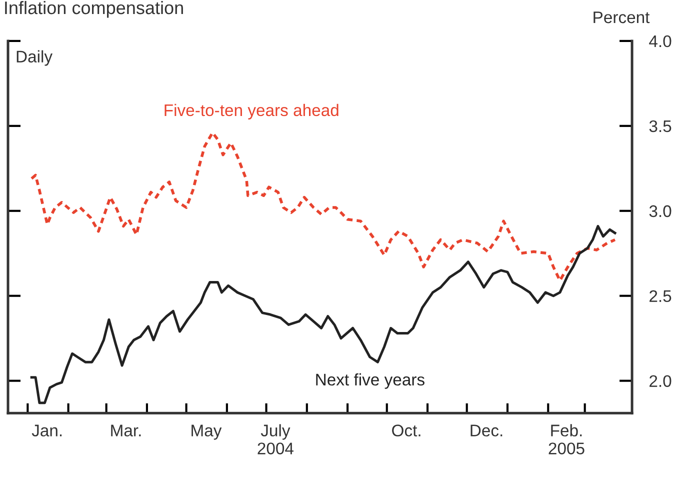 Image resolution: width=690 pixels, height=482 pixels. I want to click on y-tick-label: 3.0, so click(660, 211).